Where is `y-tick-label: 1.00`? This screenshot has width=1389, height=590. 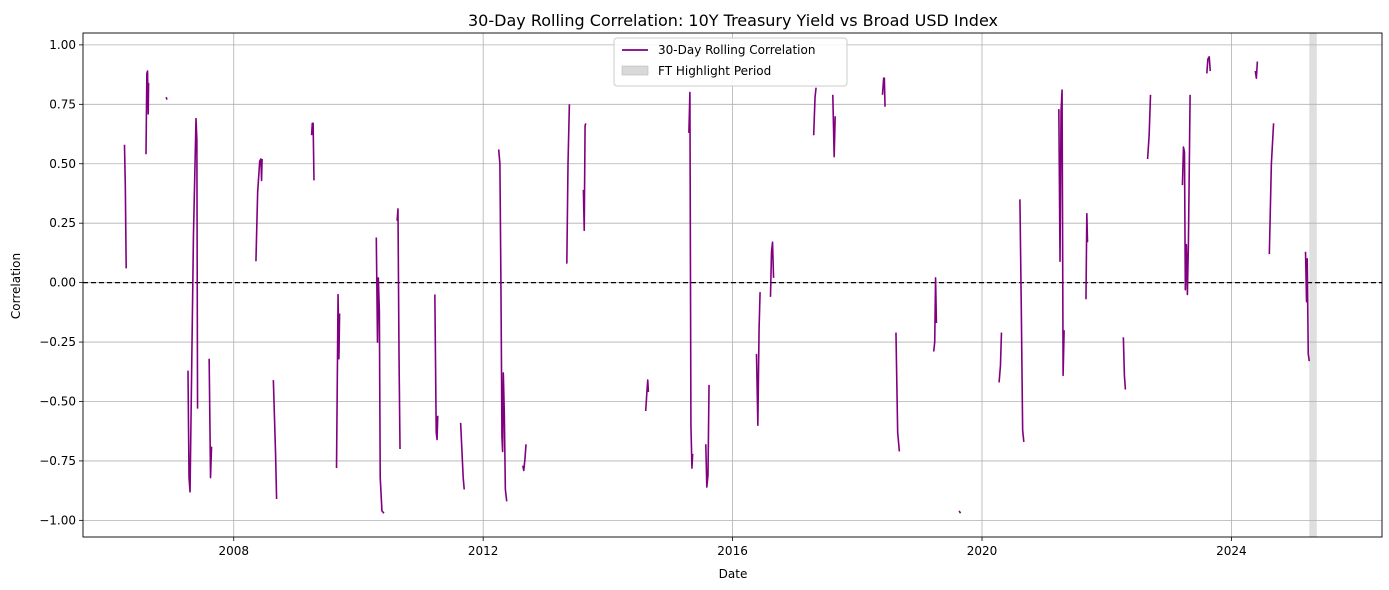
y-tick-label: 1.00 is located at coordinates (62, 45).